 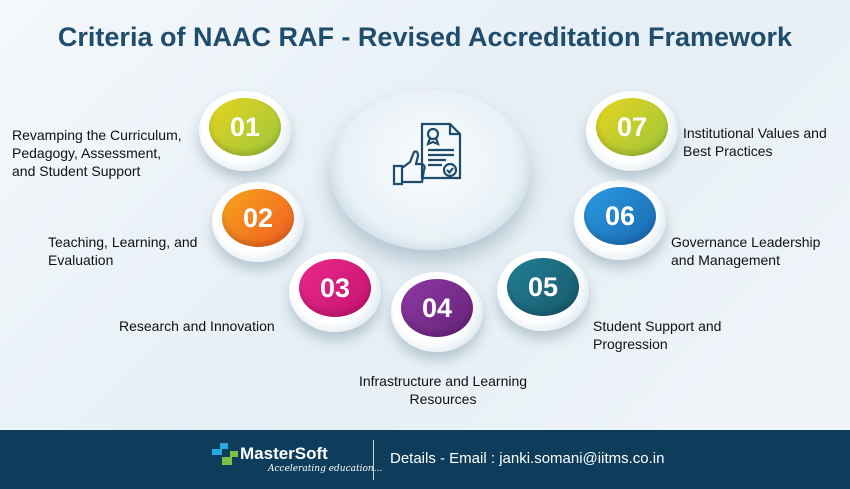 I want to click on criterion-label-line: Progression, so click(x=630, y=344).